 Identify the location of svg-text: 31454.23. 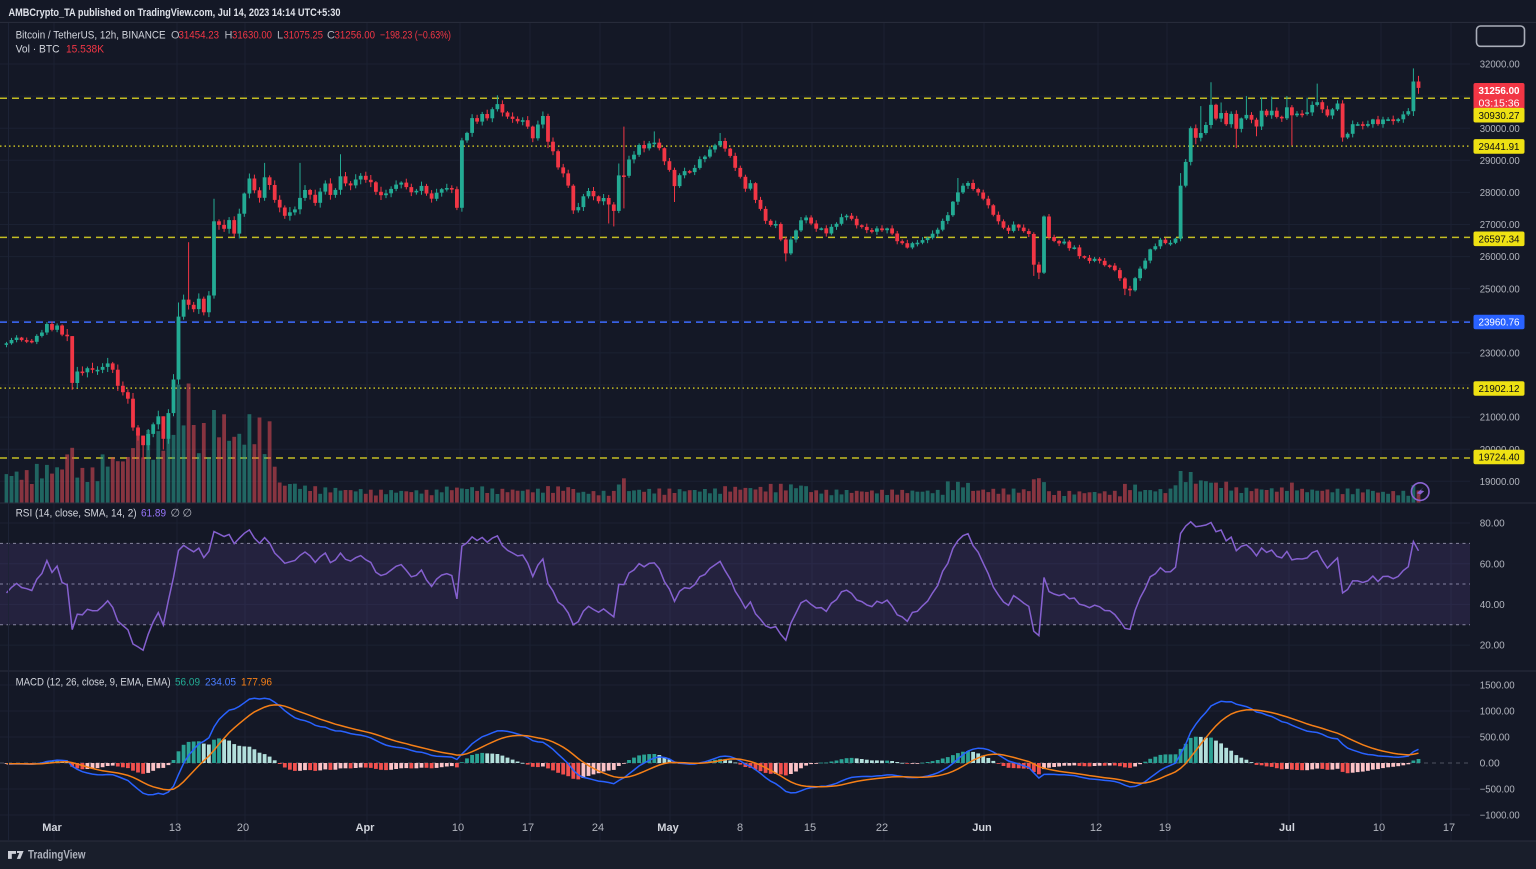
(199, 35).